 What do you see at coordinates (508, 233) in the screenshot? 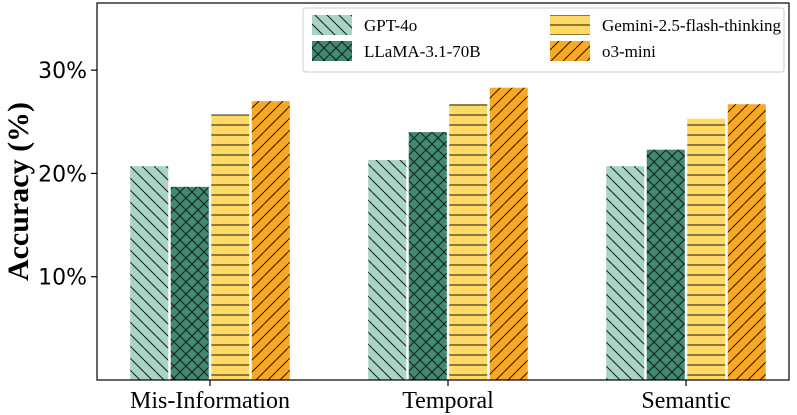
I see `bar-o3-mini-temporal` at bounding box center [508, 233].